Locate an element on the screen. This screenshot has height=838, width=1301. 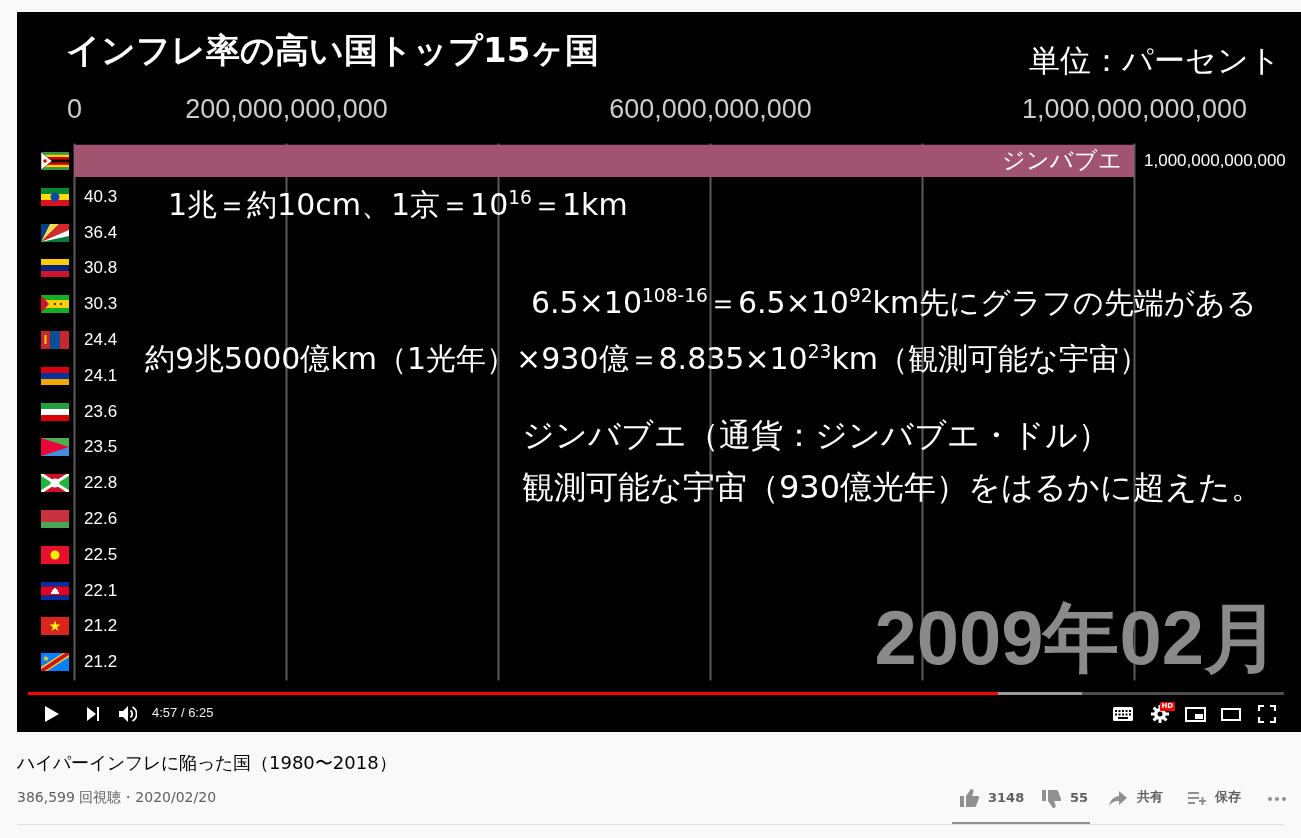
data-label: 40.3 is located at coordinates (101, 196).